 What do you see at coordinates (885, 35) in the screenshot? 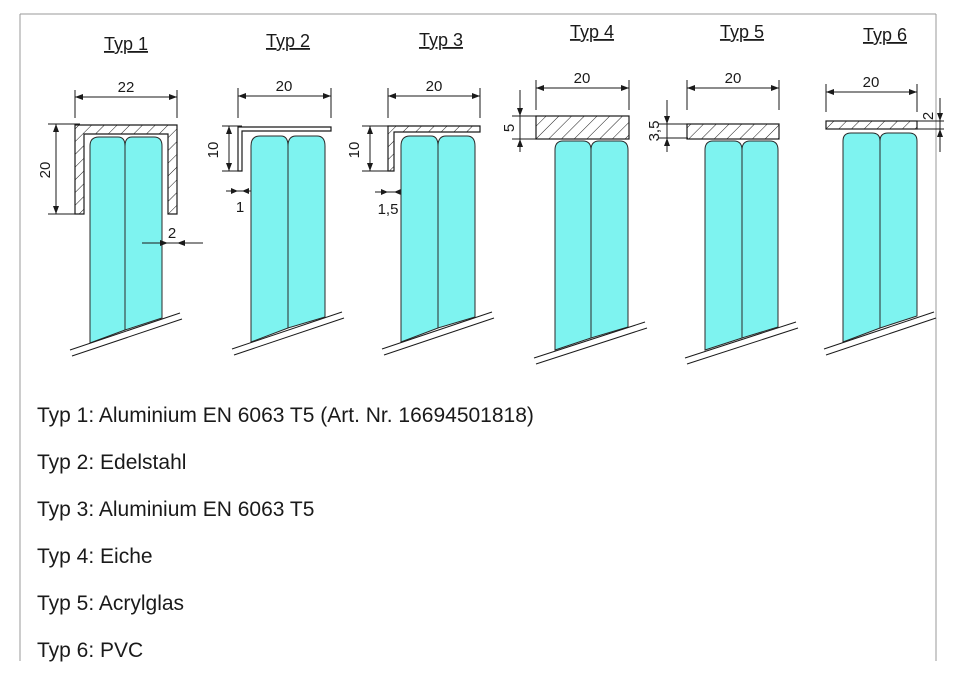
I see `title-typ-6: Typ 6` at bounding box center [885, 35].